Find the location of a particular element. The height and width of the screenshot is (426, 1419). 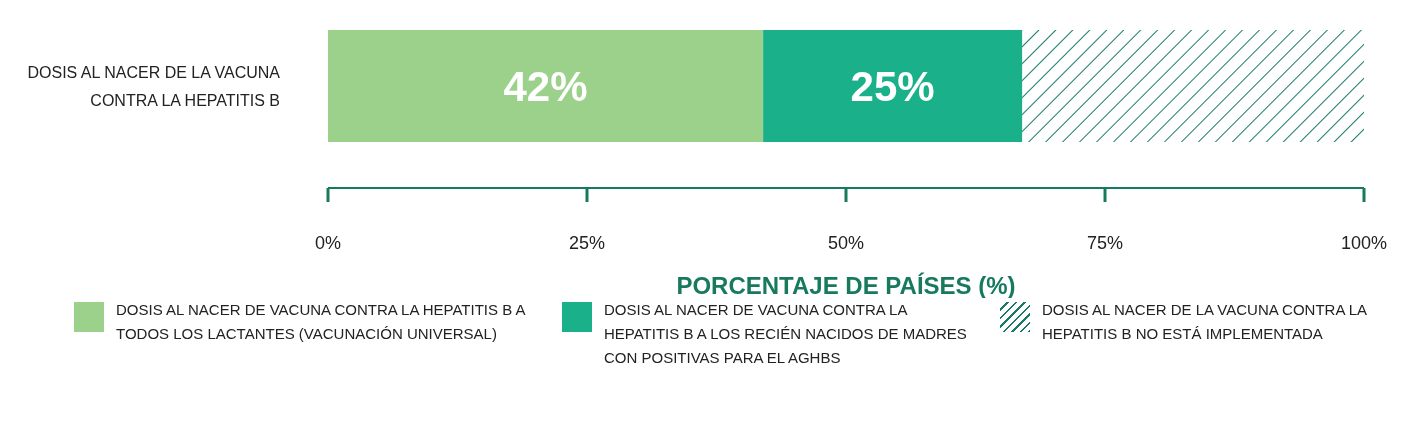

x-tick-label: 100% is located at coordinates (1364, 242).